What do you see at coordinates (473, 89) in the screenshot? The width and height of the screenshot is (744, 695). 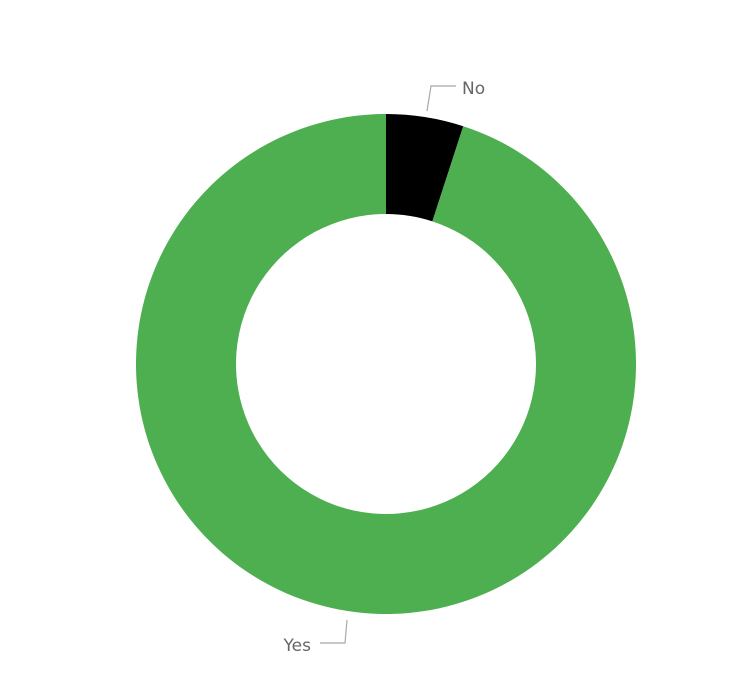 I see `slice-label-no: No` at bounding box center [473, 89].